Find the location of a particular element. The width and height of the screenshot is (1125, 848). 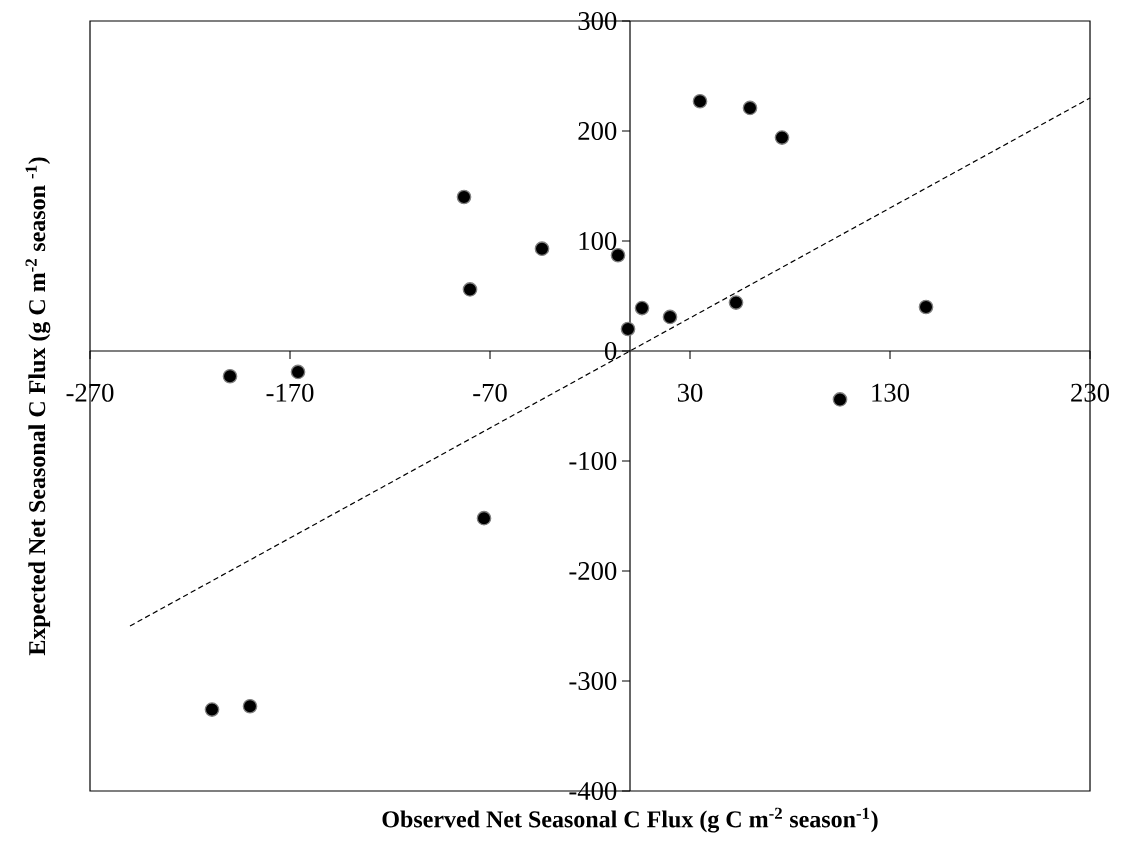

y-tick-label: 300 is located at coordinates (597, 20).